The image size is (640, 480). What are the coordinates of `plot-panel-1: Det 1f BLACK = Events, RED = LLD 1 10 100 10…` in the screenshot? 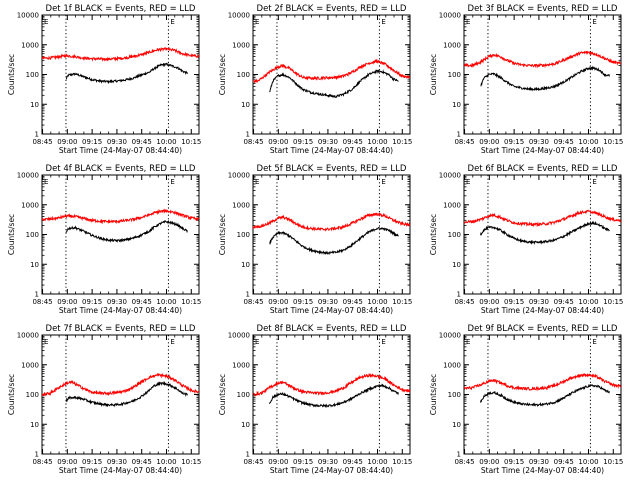 It's located at (104, 79).